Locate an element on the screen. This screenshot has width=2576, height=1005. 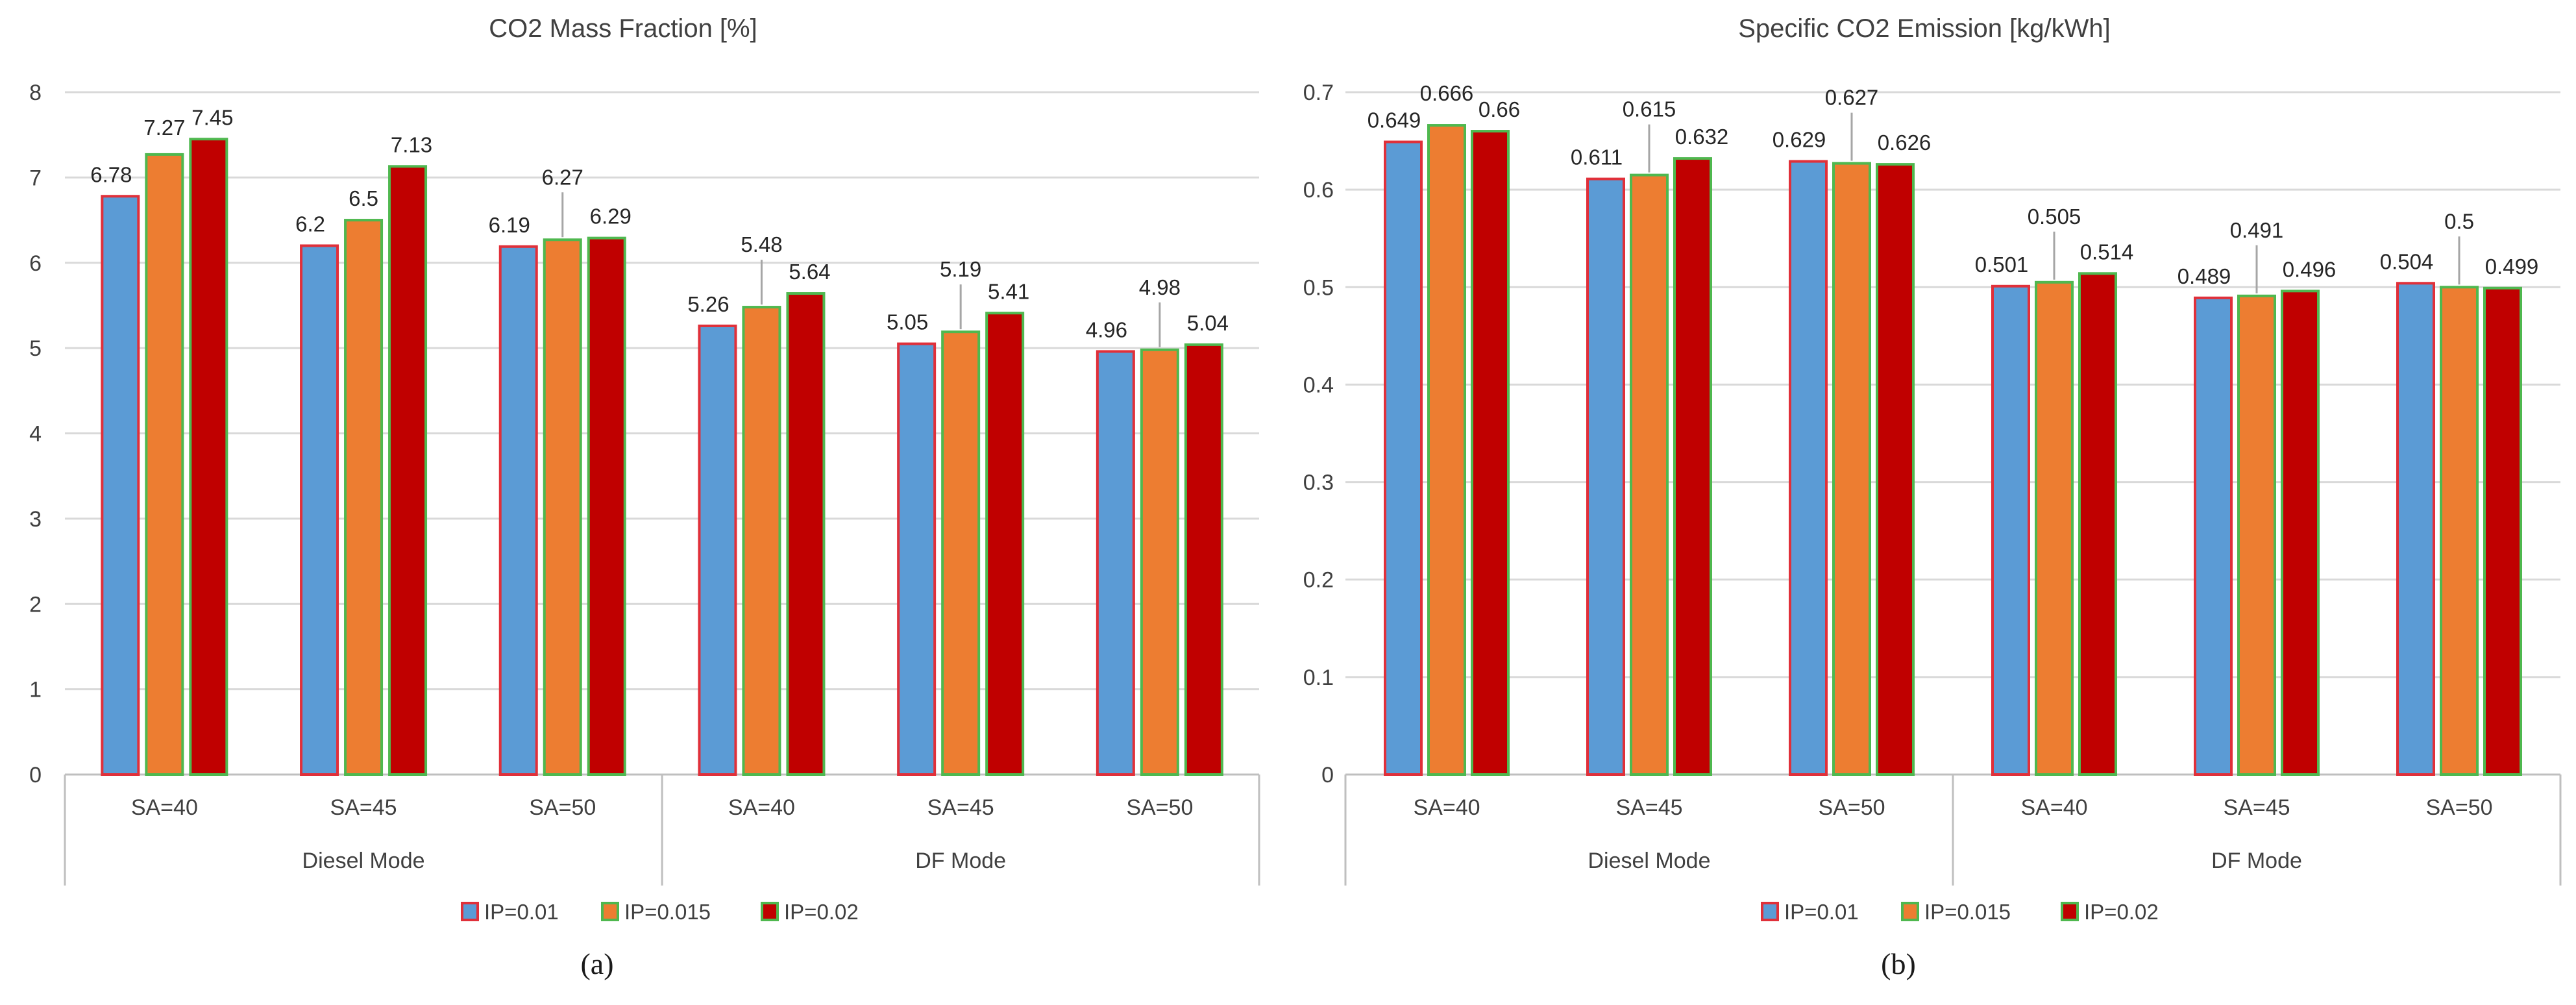
data-label: 0.514 is located at coordinates (2107, 252).